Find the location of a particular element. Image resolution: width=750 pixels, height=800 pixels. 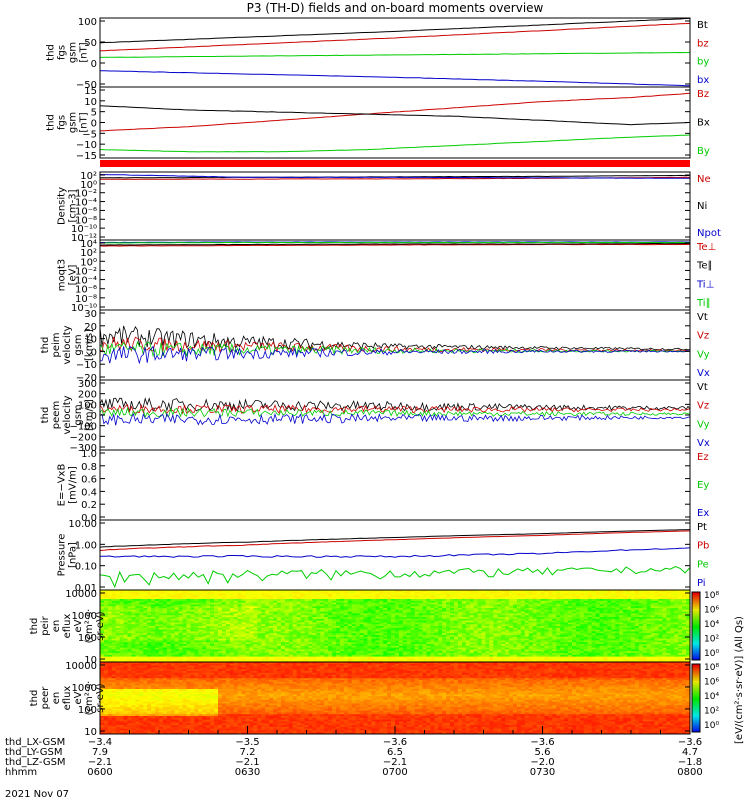

y-tick-label: −100 is located at coordinates (83, 427).